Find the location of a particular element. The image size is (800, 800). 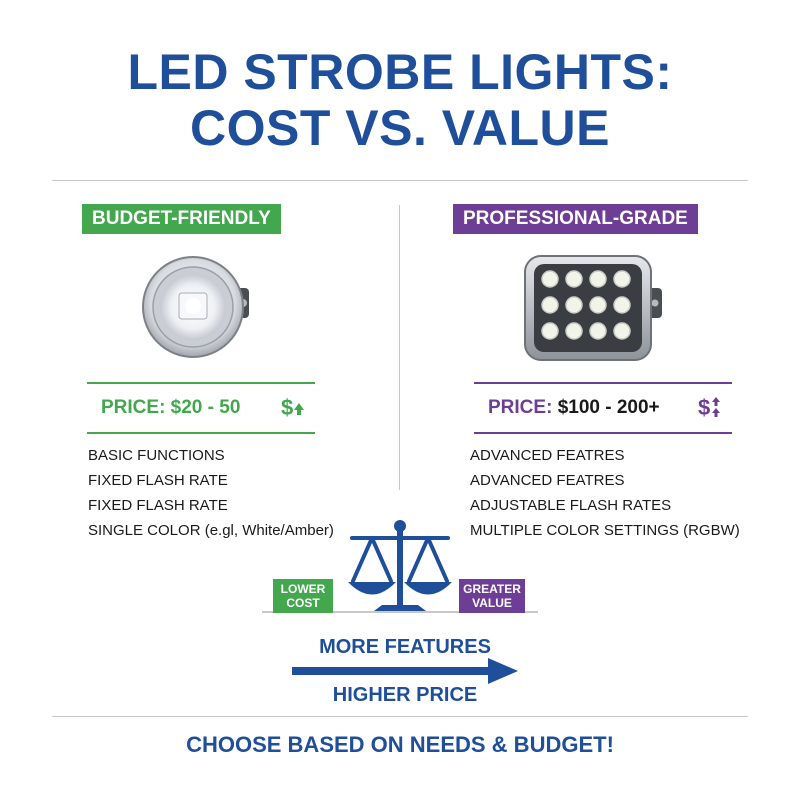

list-item: SINGLE COLOR (e.gl, White/Amber) is located at coordinates (211, 530).